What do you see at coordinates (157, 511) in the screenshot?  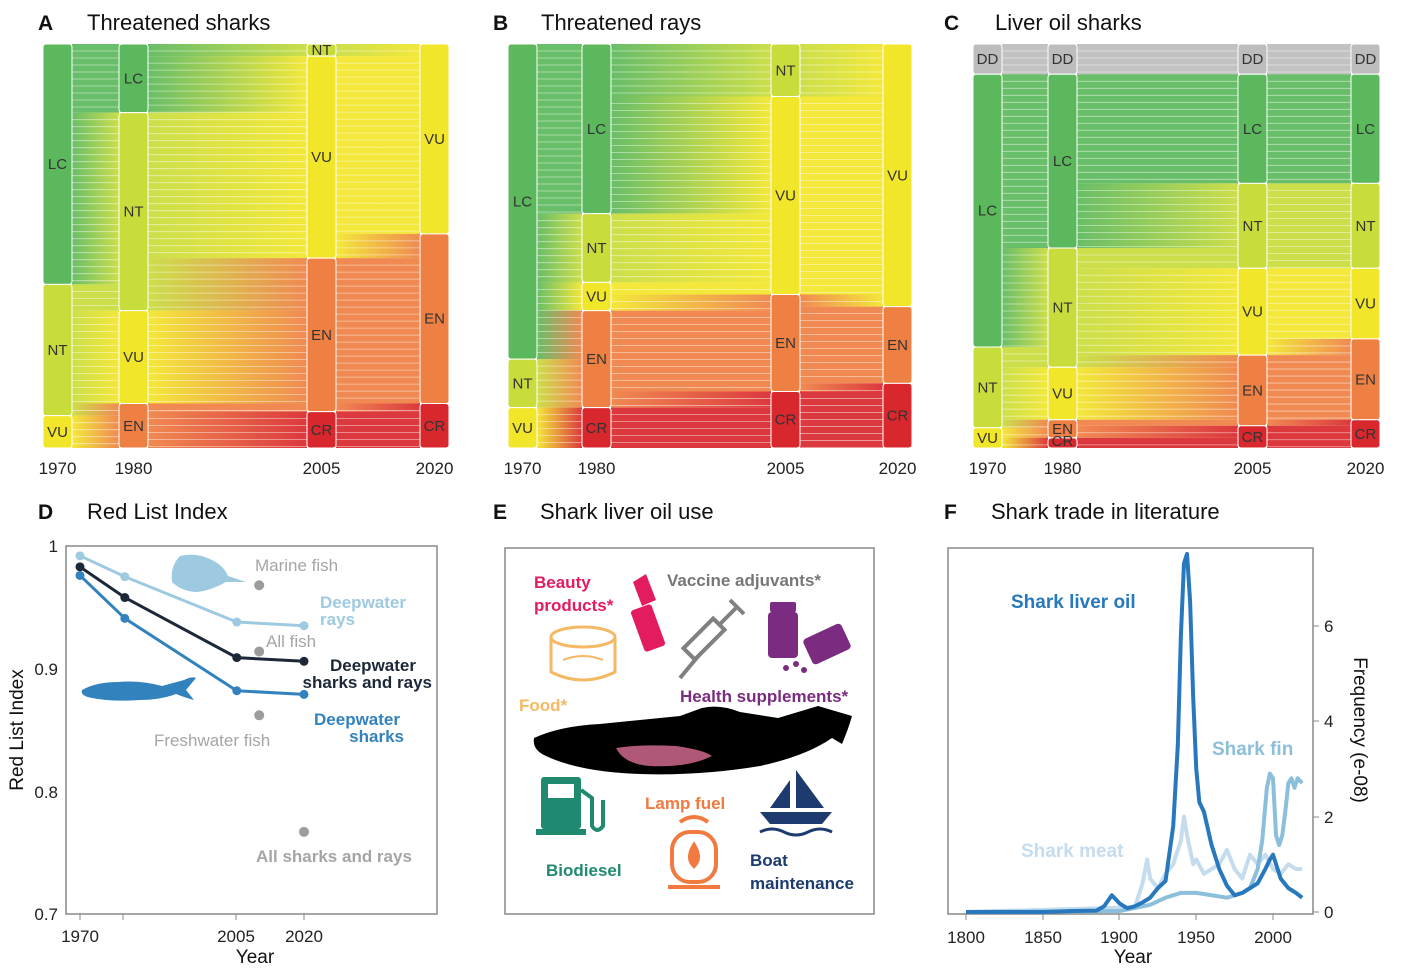 I see `panel-title: Red List Index` at bounding box center [157, 511].